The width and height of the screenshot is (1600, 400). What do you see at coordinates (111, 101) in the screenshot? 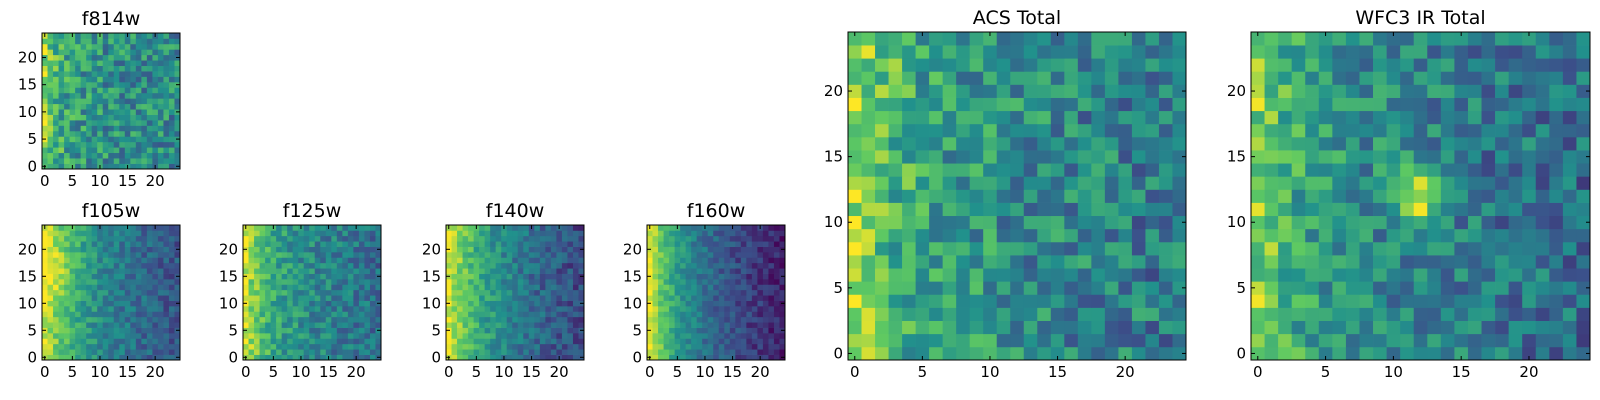
I see `axes-frame` at bounding box center [111, 101].